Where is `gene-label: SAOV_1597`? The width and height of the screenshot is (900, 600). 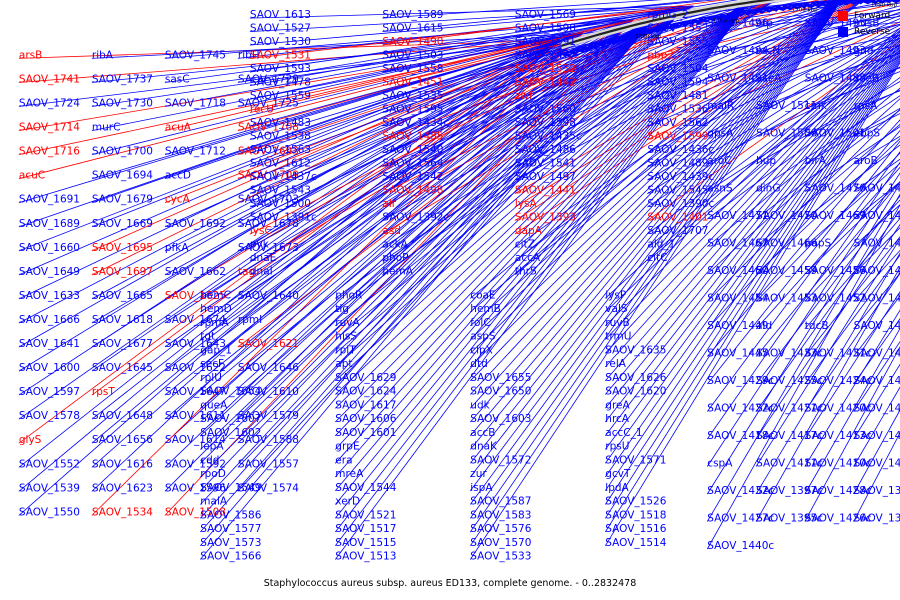 gene-label: SAOV_1597 is located at coordinates (49, 392).